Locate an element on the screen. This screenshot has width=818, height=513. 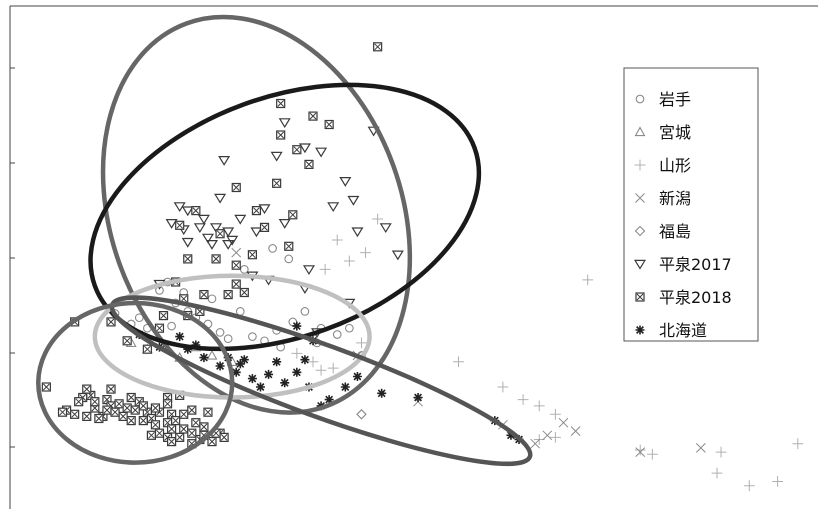
point-s6-7-cross is located at coordinates (236, 187).